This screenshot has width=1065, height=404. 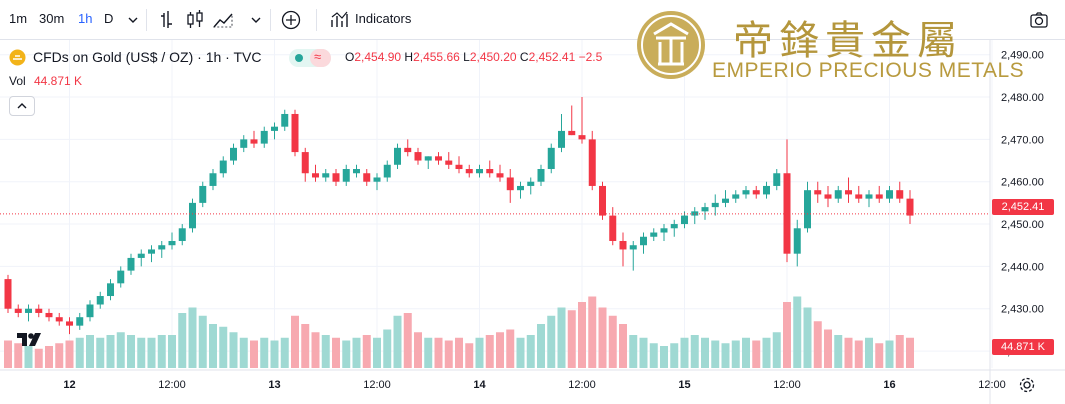 What do you see at coordinates (85, 18) in the screenshot?
I see `interval-1h: 1h` at bounding box center [85, 18].